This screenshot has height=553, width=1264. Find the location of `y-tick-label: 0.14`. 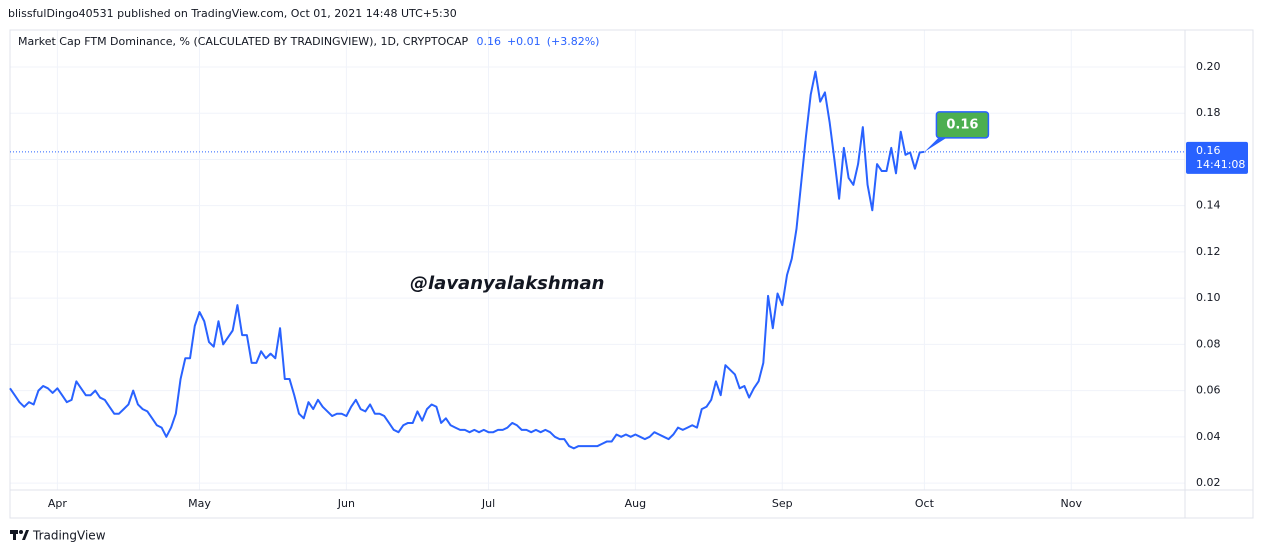

y-tick-label: 0.14 is located at coordinates (1208, 205).